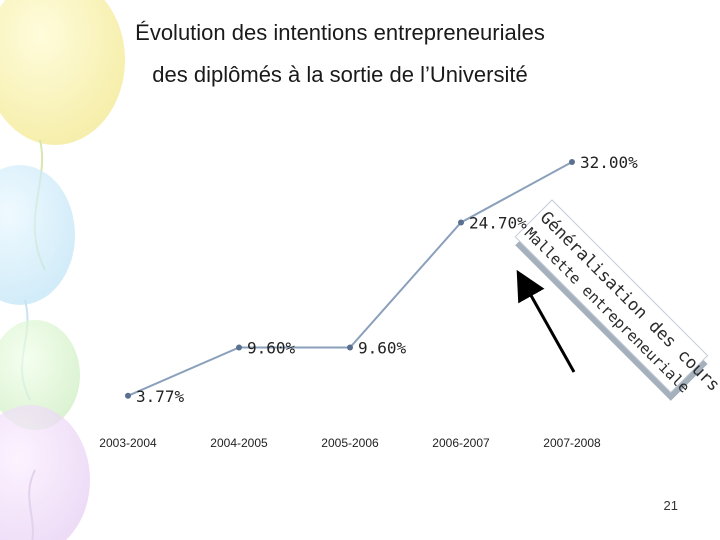 This screenshot has width=720, height=540. I want to click on balloon-blue, so click(37, 235).